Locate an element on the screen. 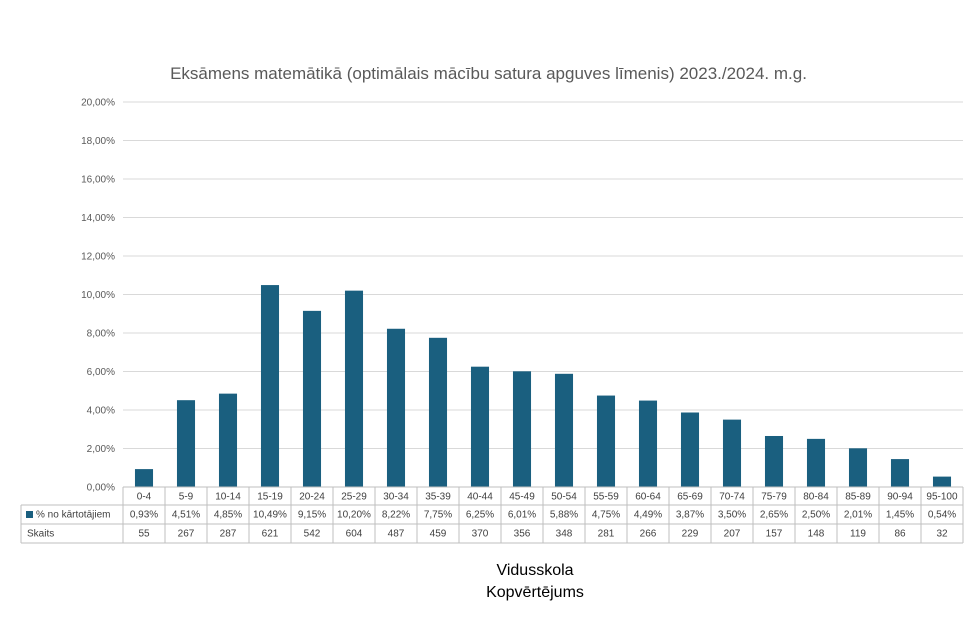 Image resolution: width=977 pixels, height=635 pixels. x-tick-label: 65-69 is located at coordinates (690, 497).